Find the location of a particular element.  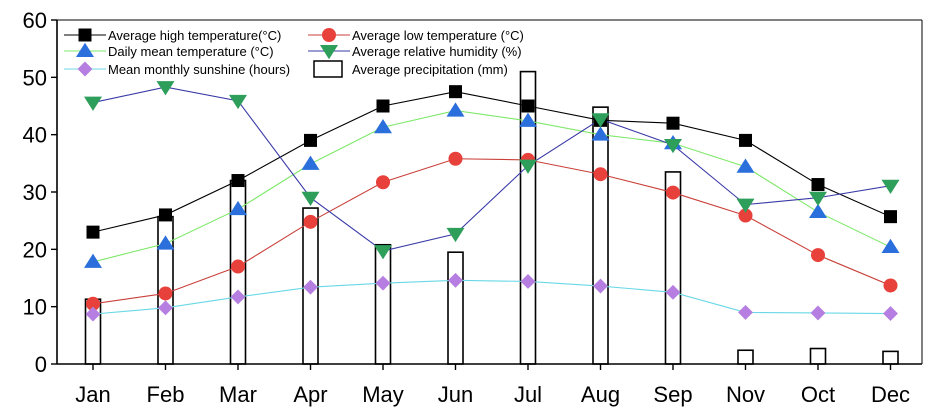

daily-mean-temperature-point-aug is located at coordinates (600, 133).